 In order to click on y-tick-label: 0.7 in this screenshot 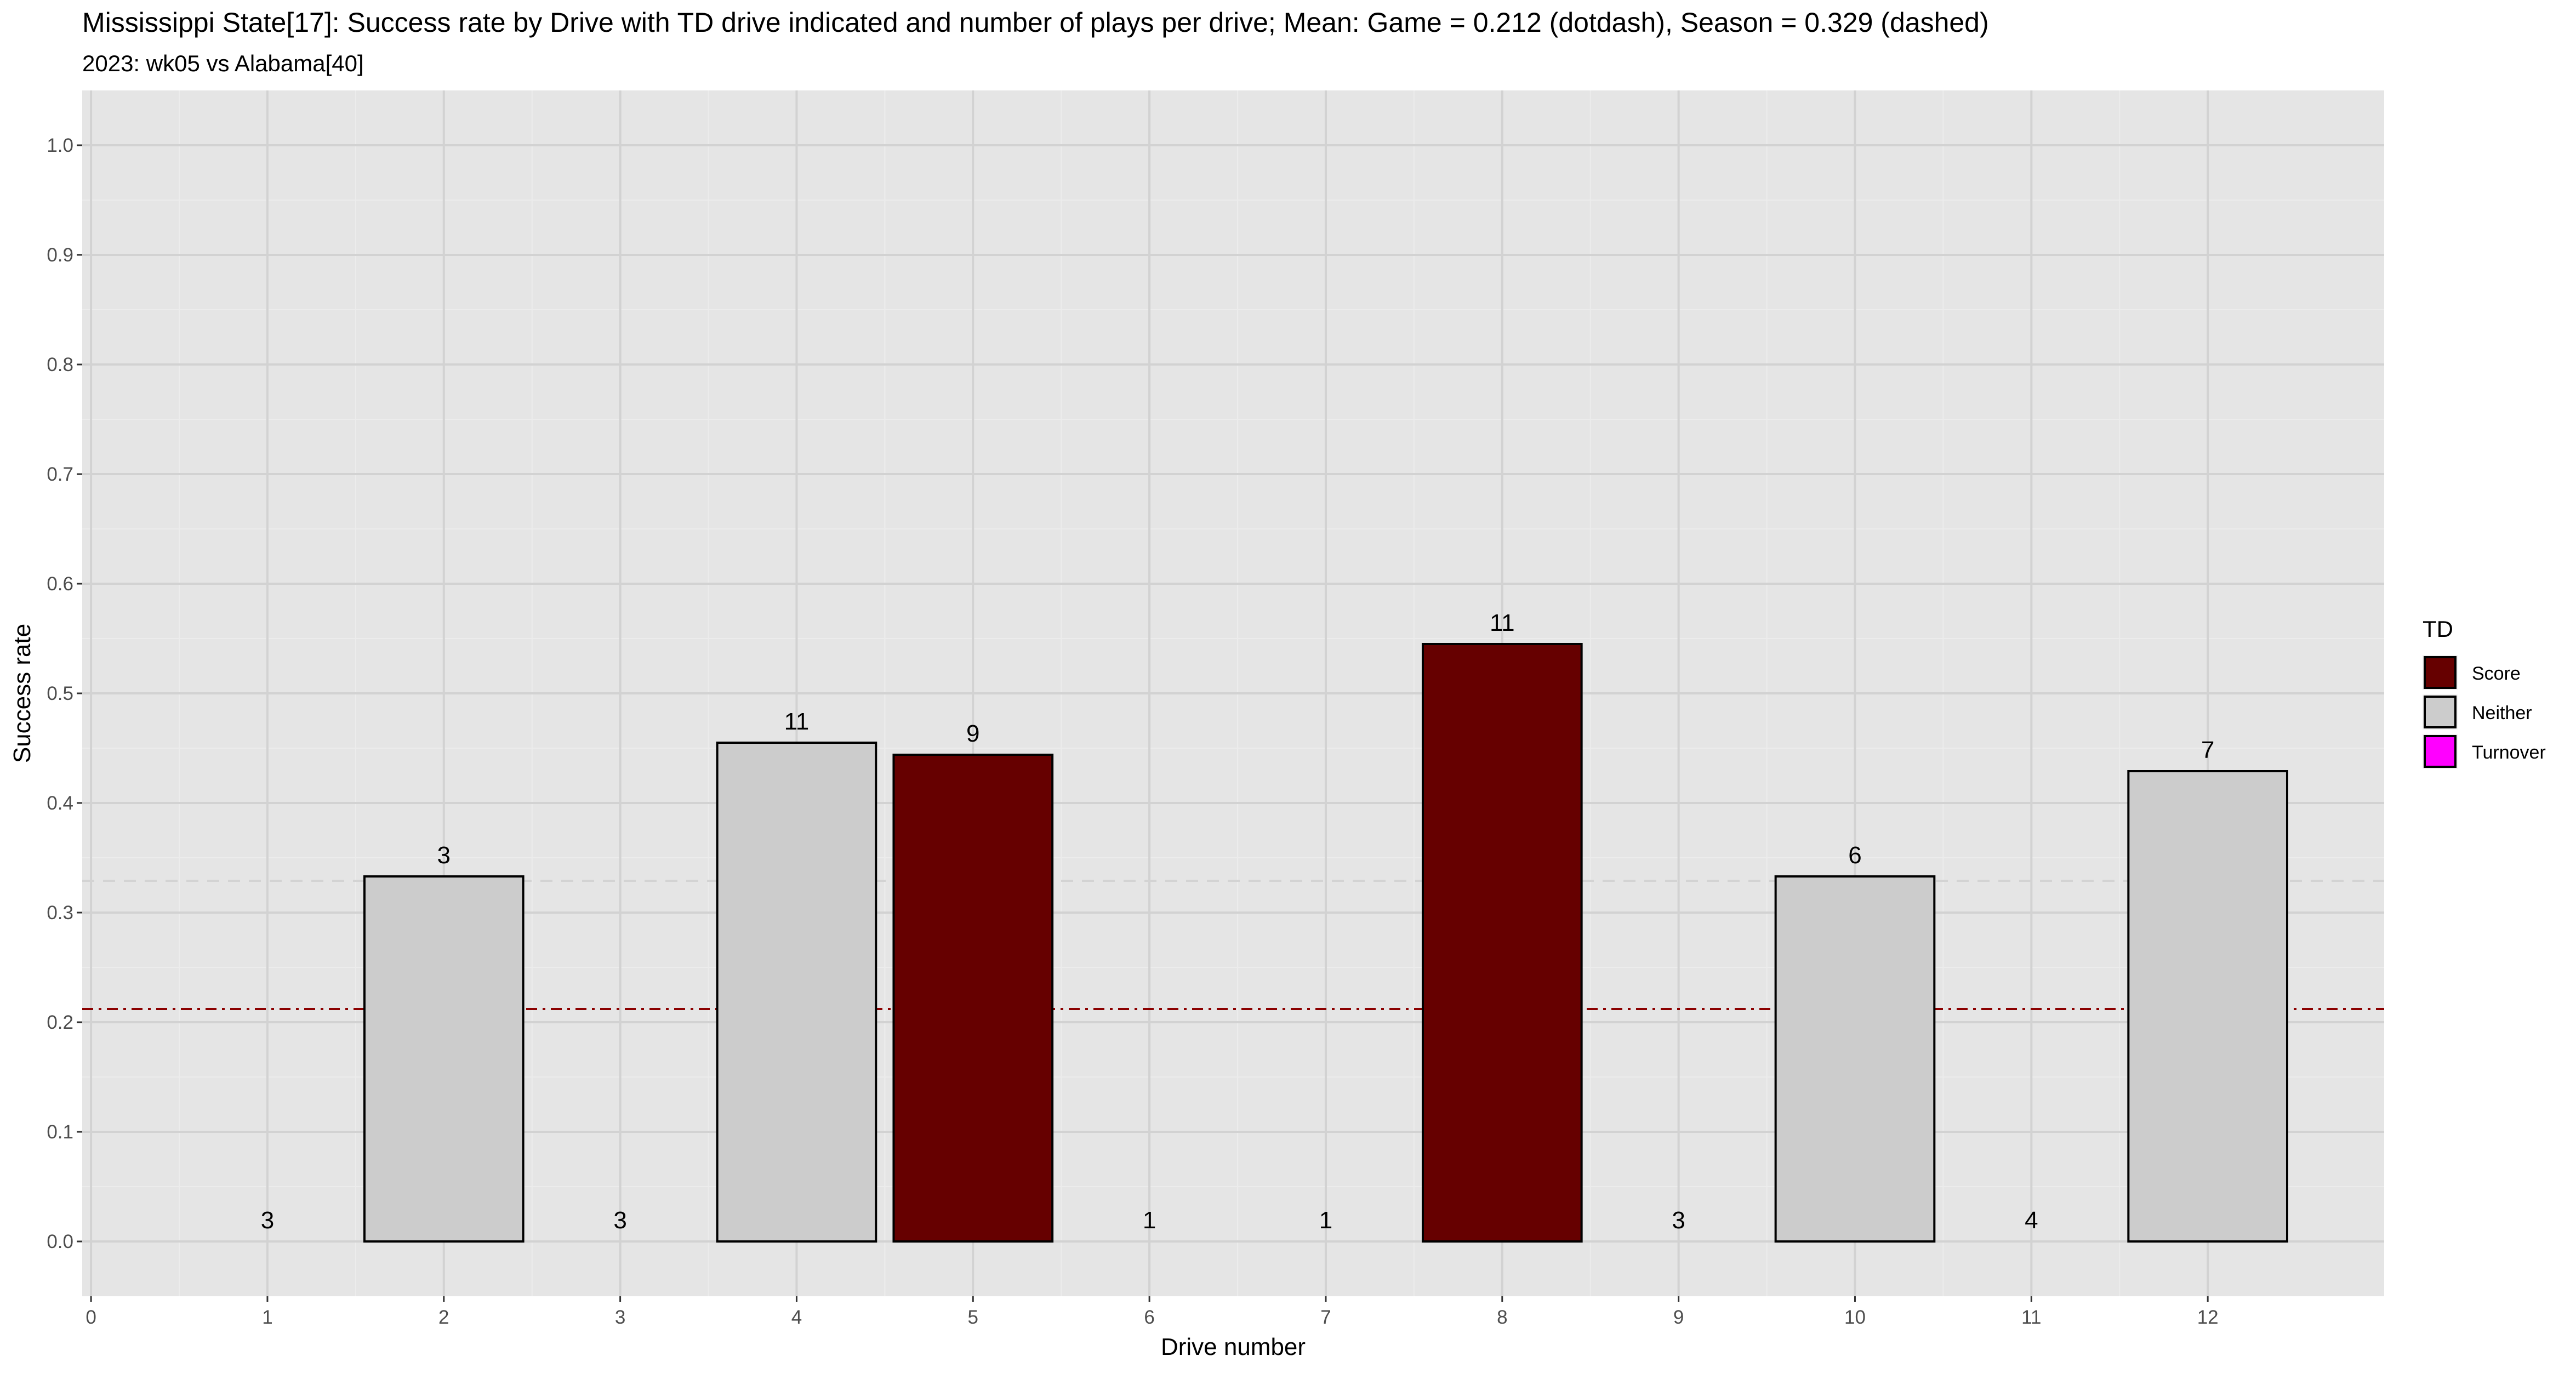, I will do `click(60, 475)`.